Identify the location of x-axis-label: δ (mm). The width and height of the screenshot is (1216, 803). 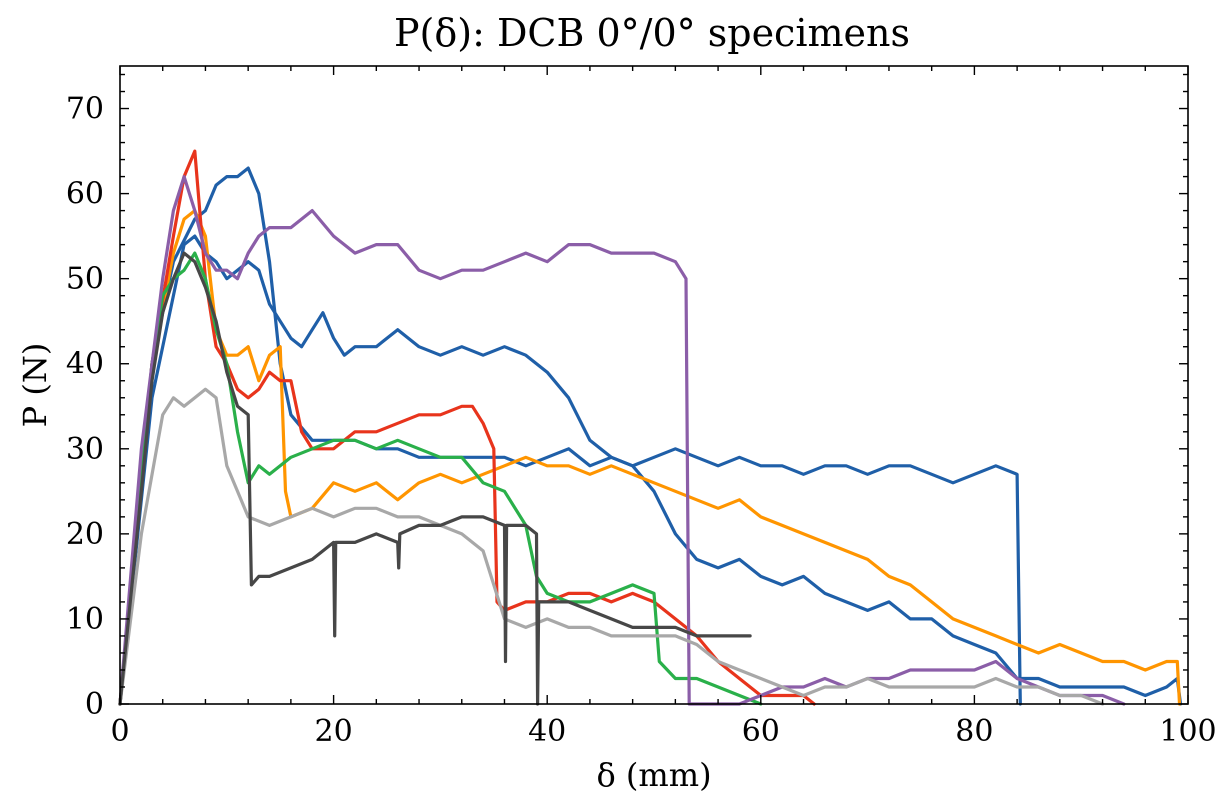
(653, 775).